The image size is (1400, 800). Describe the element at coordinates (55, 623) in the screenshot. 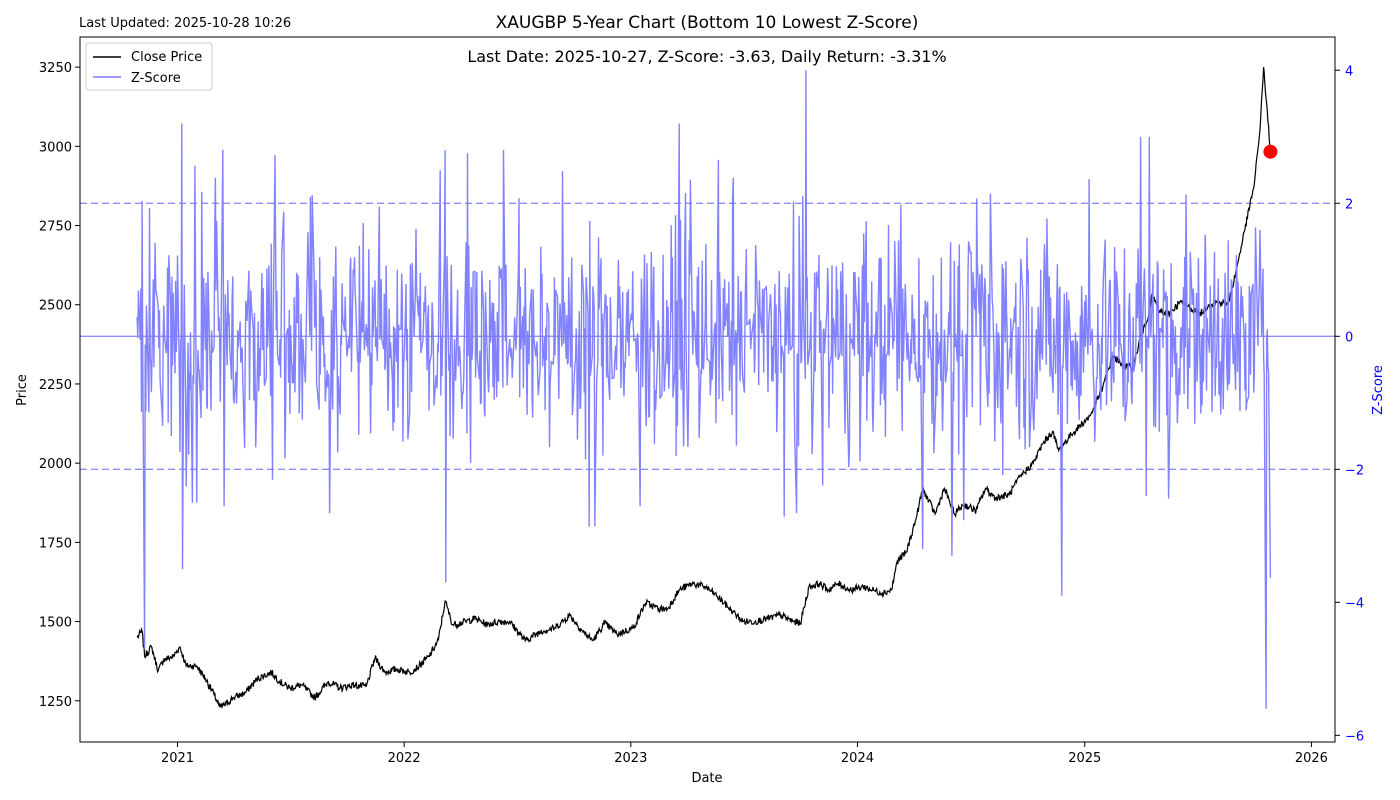

I see `y-left-tick-label: 1500` at that location.